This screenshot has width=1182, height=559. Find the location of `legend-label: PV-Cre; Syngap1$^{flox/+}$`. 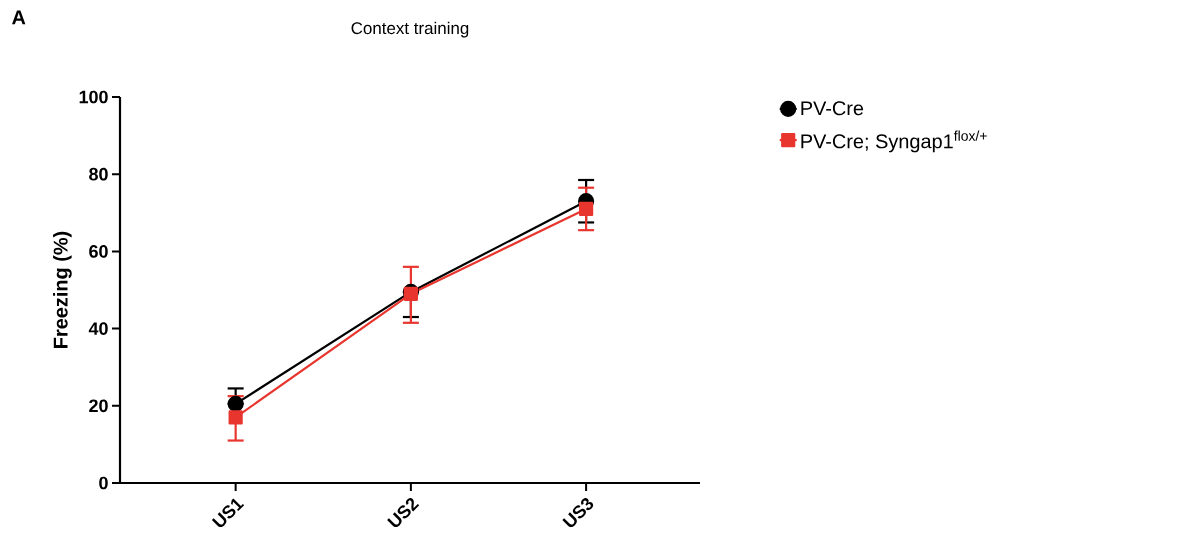

legend-label: PV-Cre; Syngap1$^{flox/+}$ is located at coordinates (894, 141).